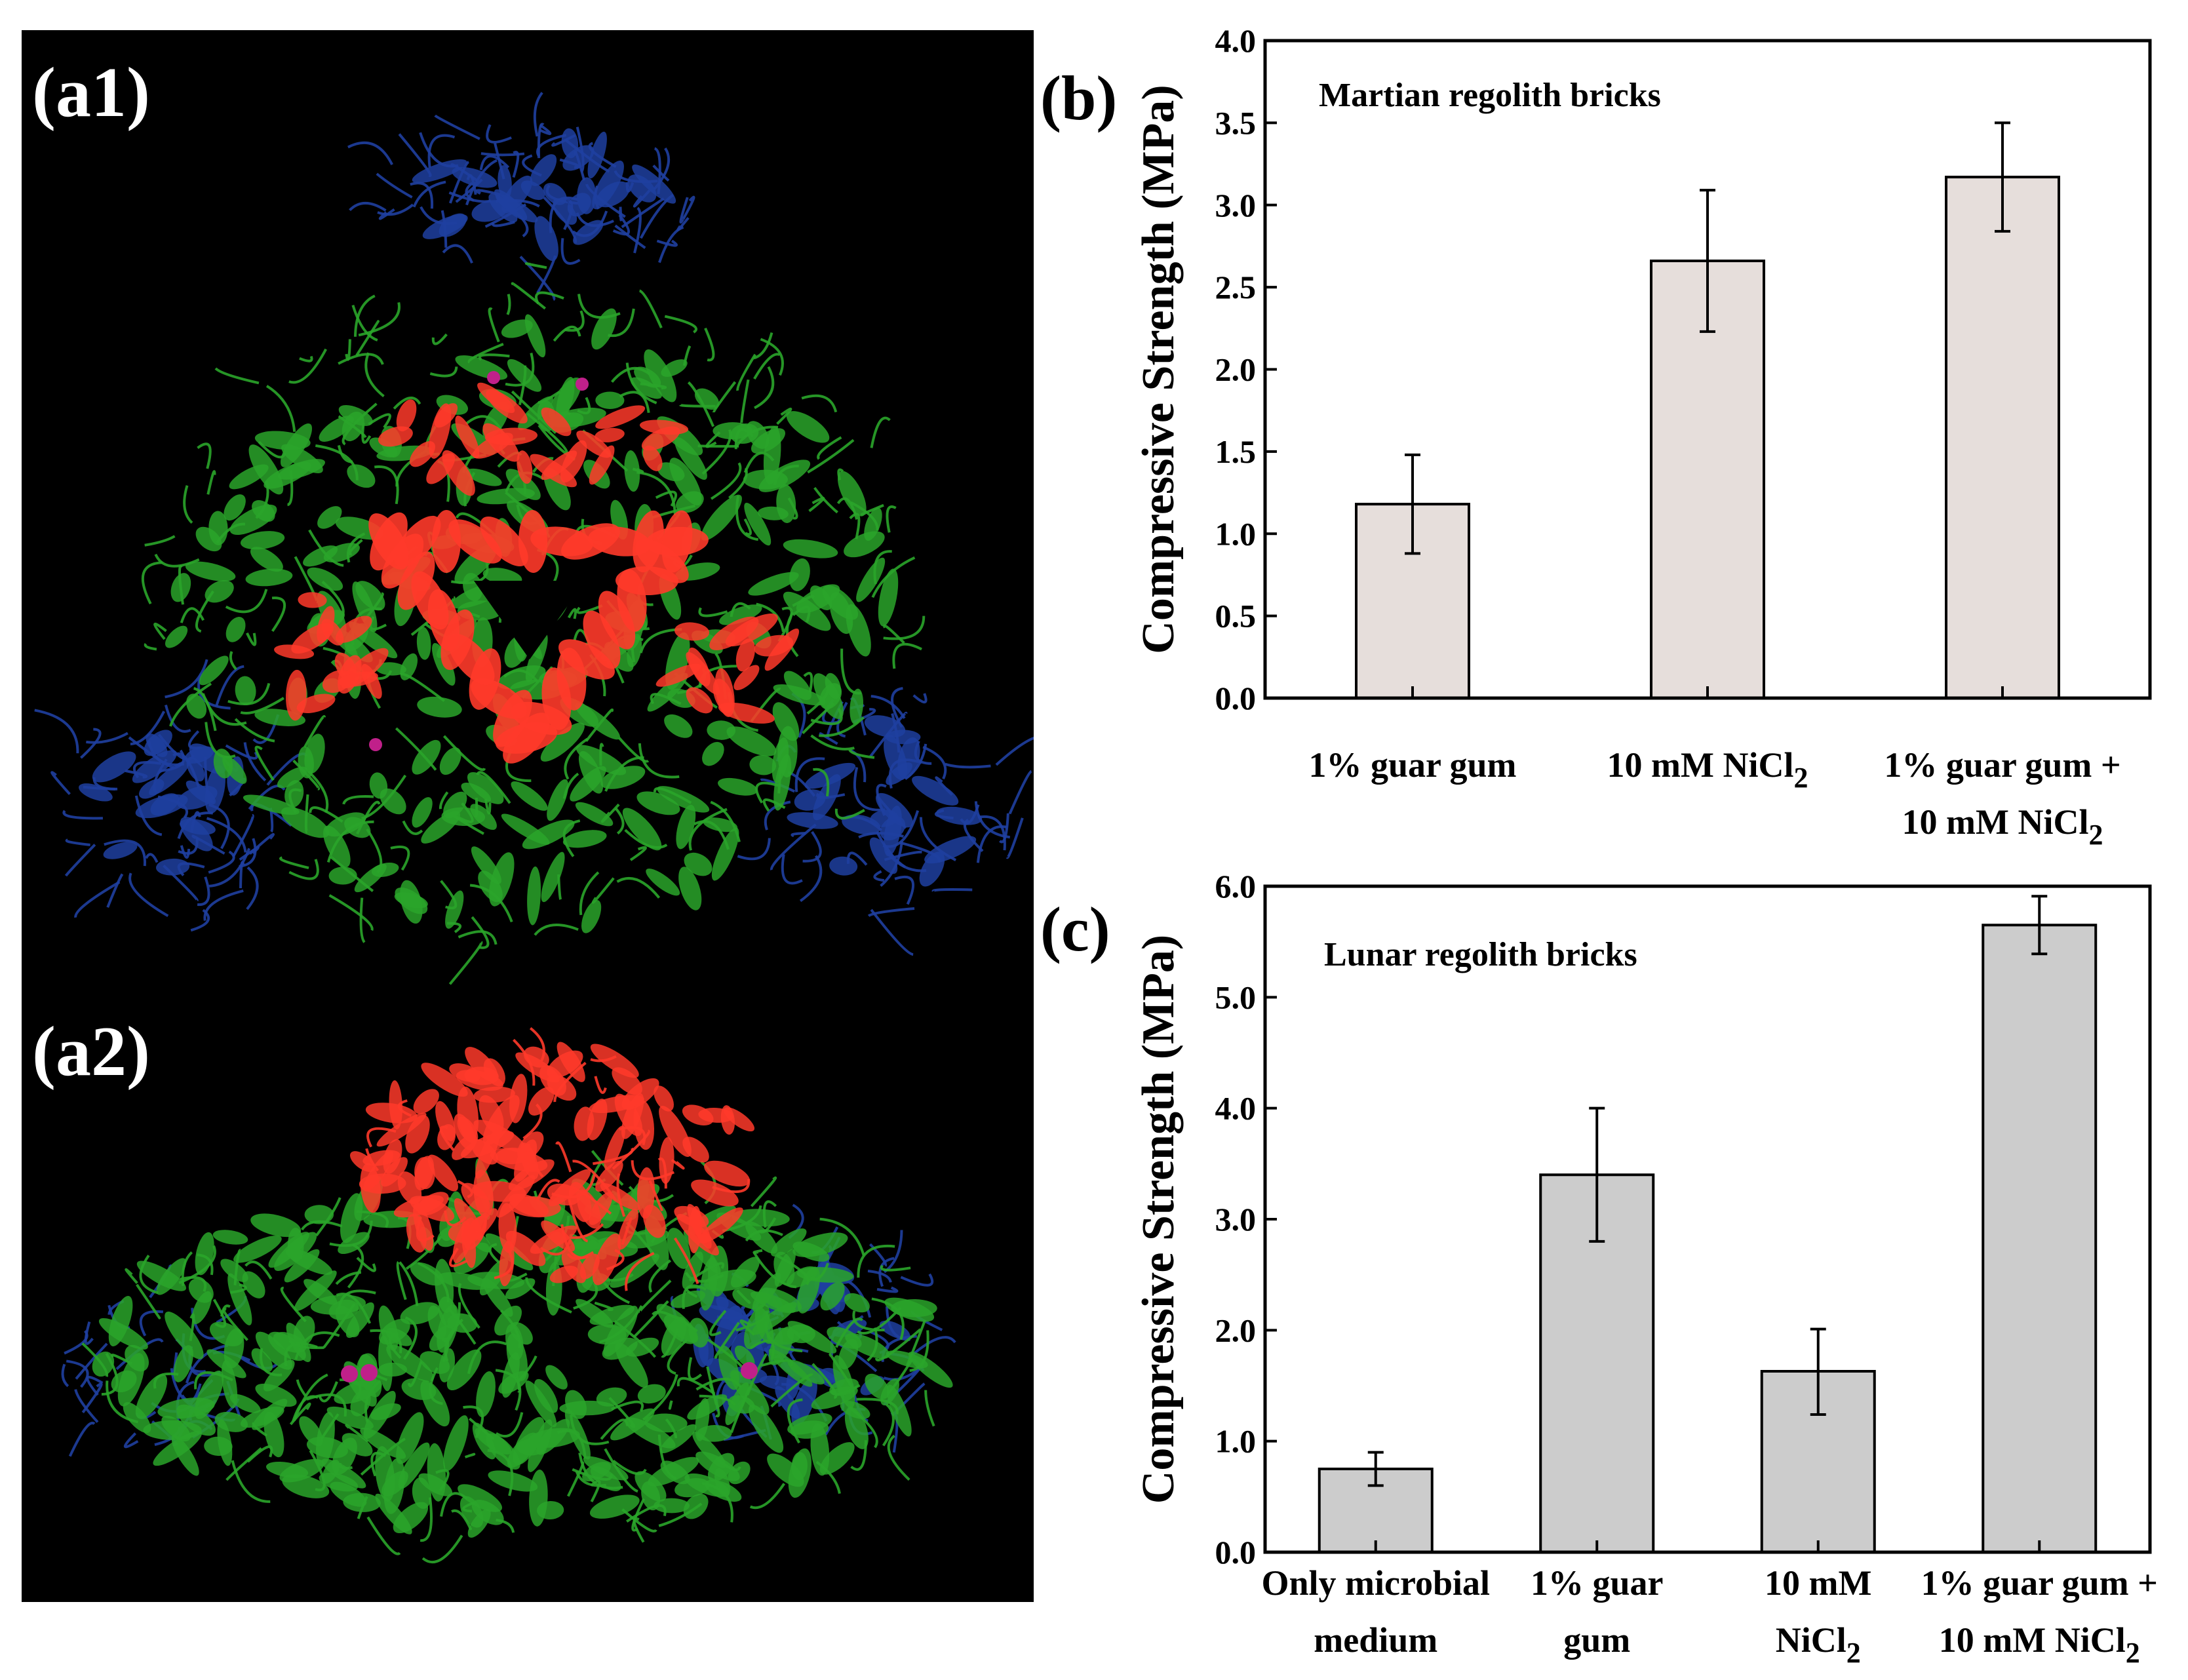 This screenshot has width=2188, height=1680. Describe the element at coordinates (1236, 205) in the screenshot. I see `y-tick-label: 3.0` at that location.